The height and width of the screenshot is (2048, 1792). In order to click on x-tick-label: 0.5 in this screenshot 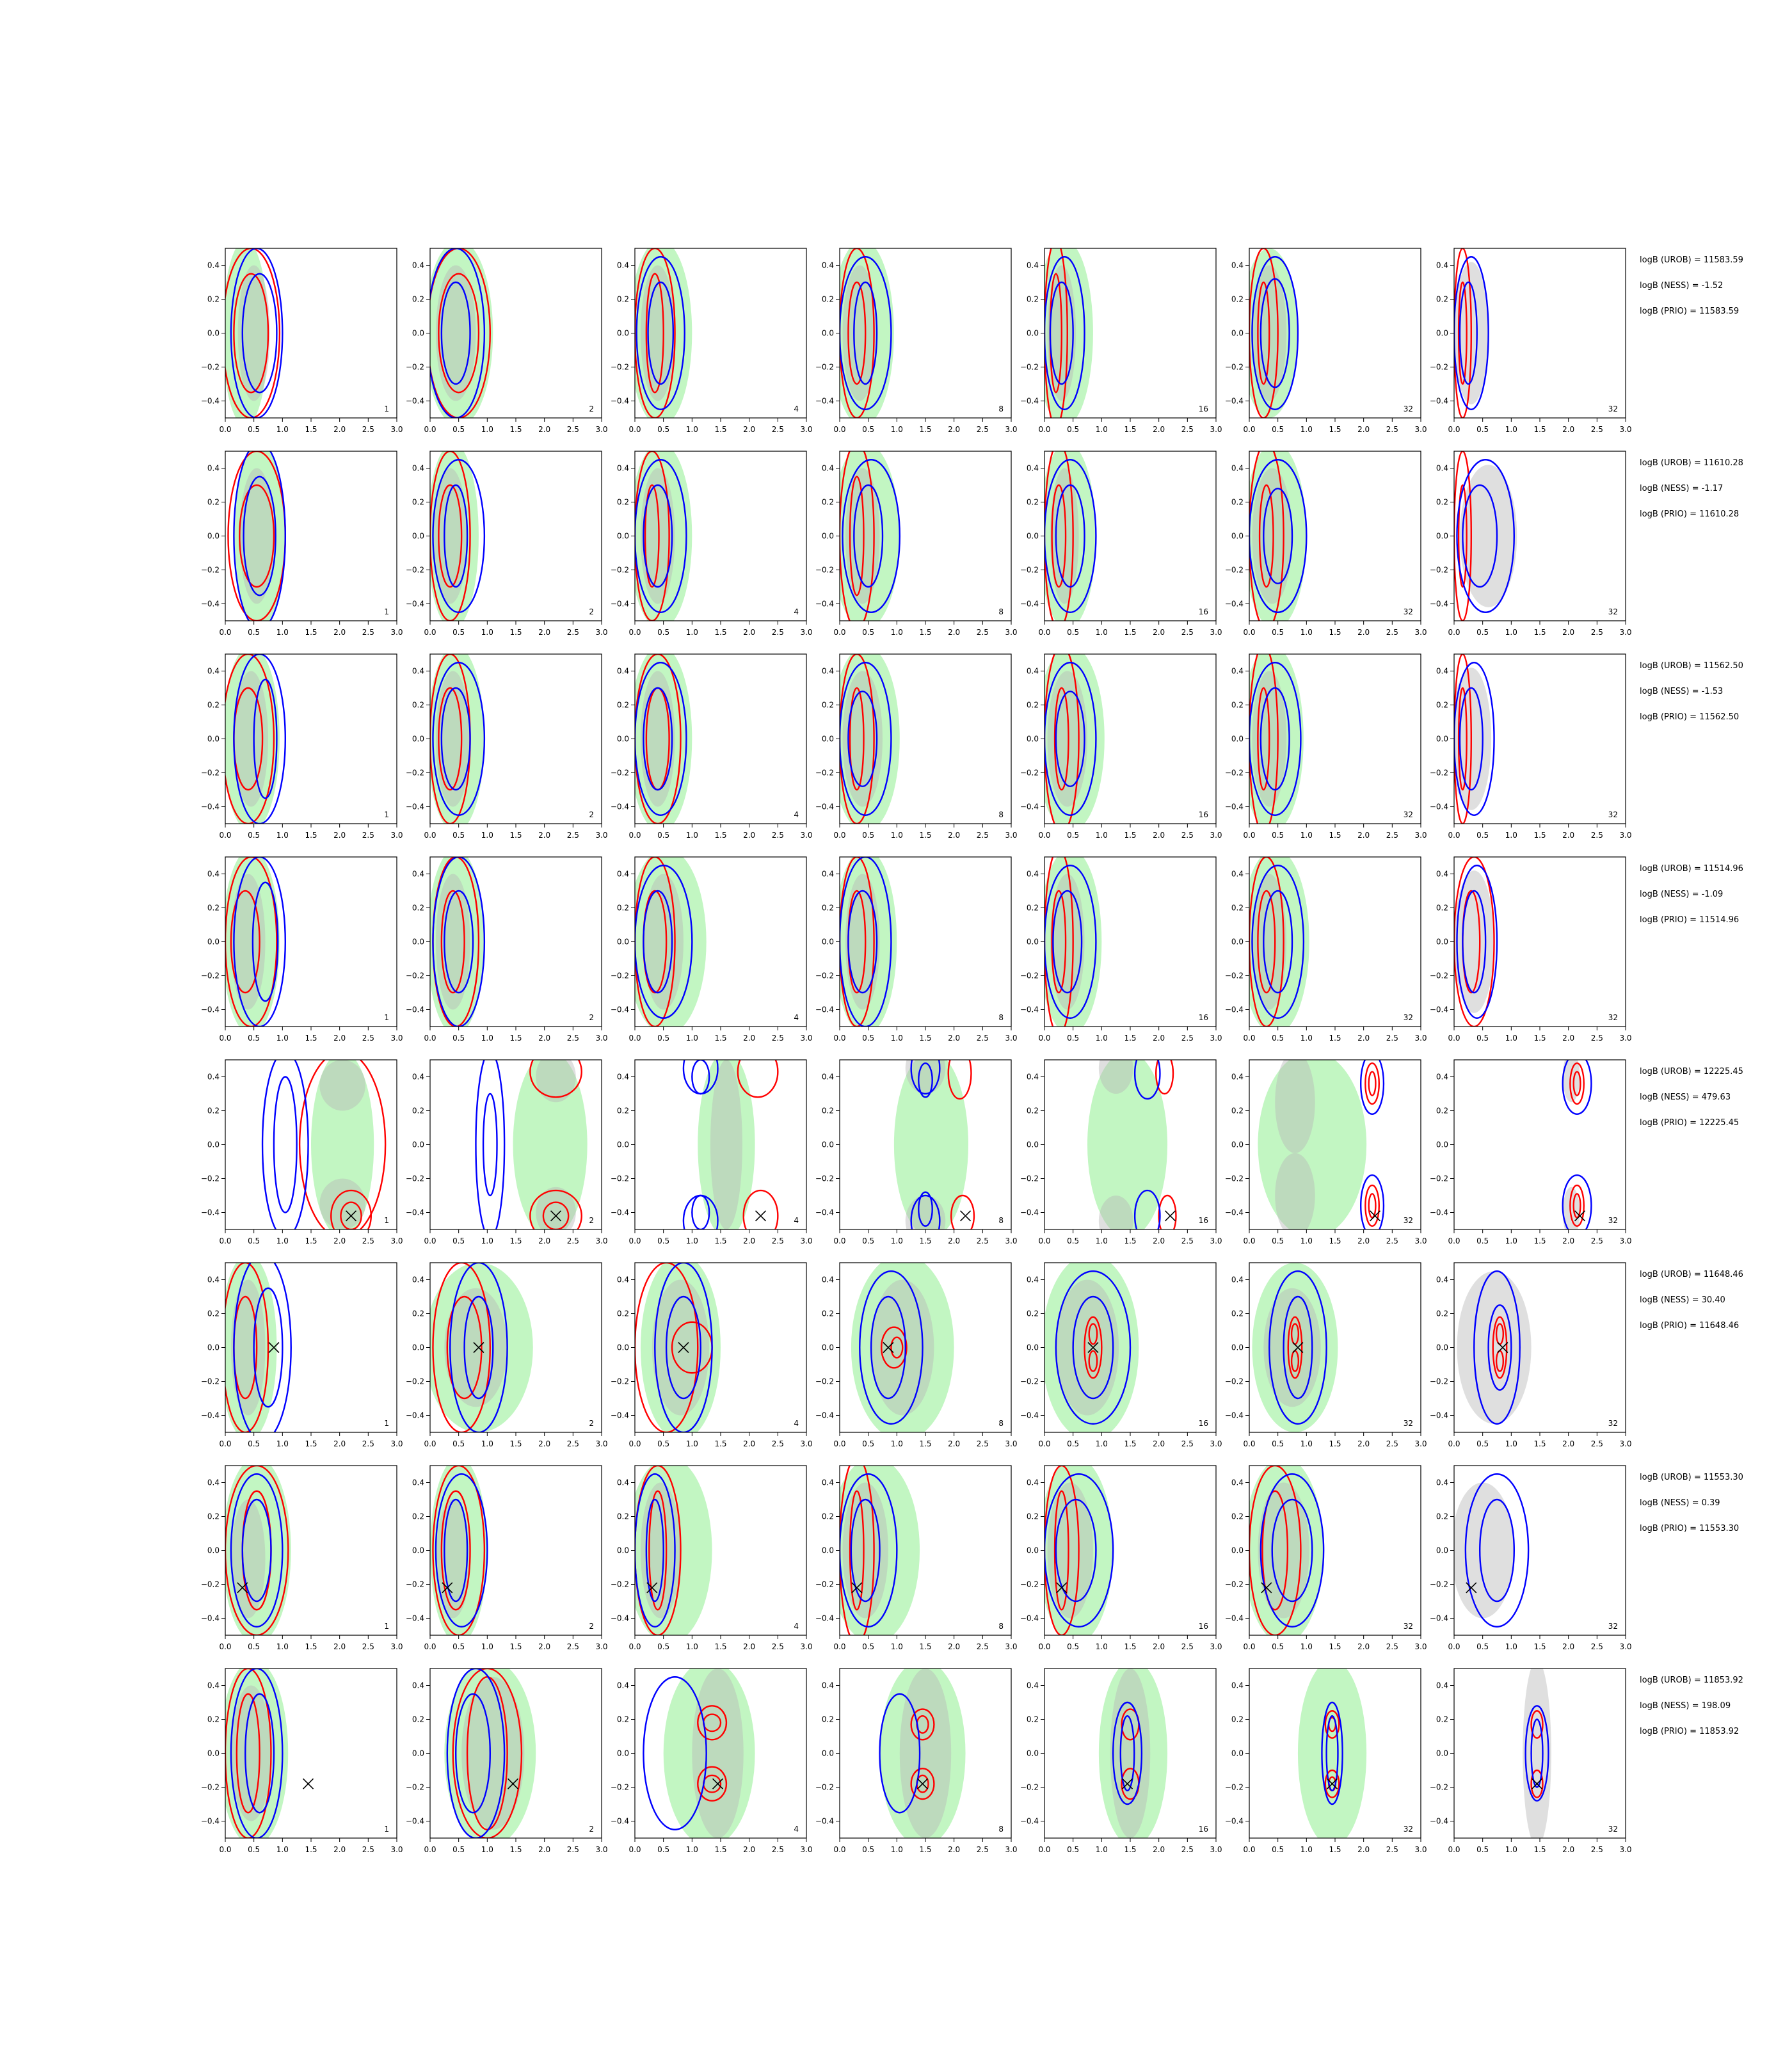, I will do `click(1482, 1443)`.